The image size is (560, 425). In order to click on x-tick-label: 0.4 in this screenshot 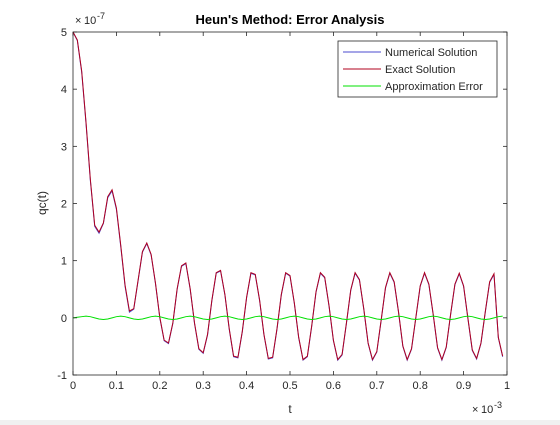, I will do `click(246, 386)`.